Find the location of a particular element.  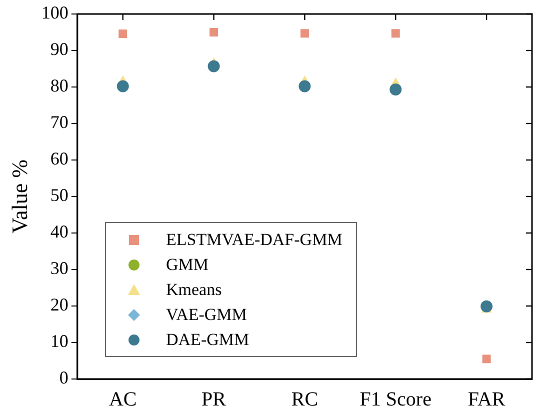

x-tick-label: F1 Score is located at coordinates (396, 399).